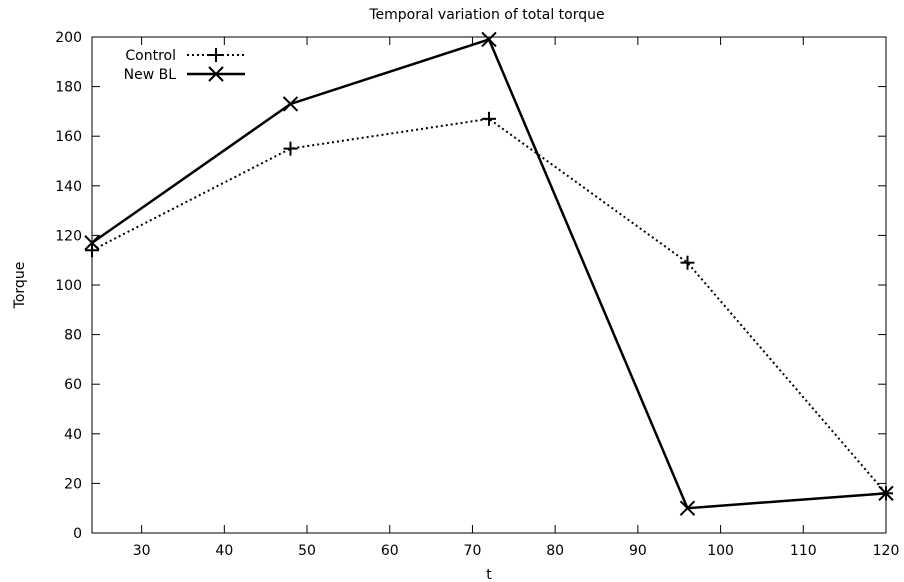  I want to click on y-tick-label: 20, so click(73, 484).